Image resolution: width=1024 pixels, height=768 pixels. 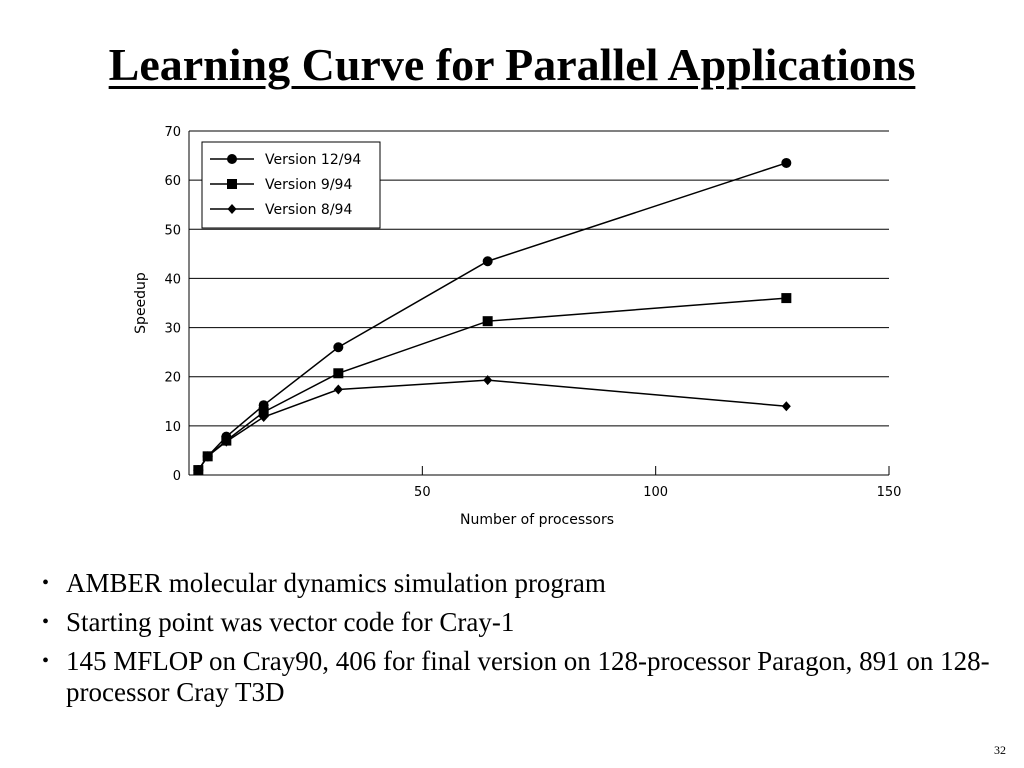 I want to click on y-tick-label: 70, so click(x=172, y=132).